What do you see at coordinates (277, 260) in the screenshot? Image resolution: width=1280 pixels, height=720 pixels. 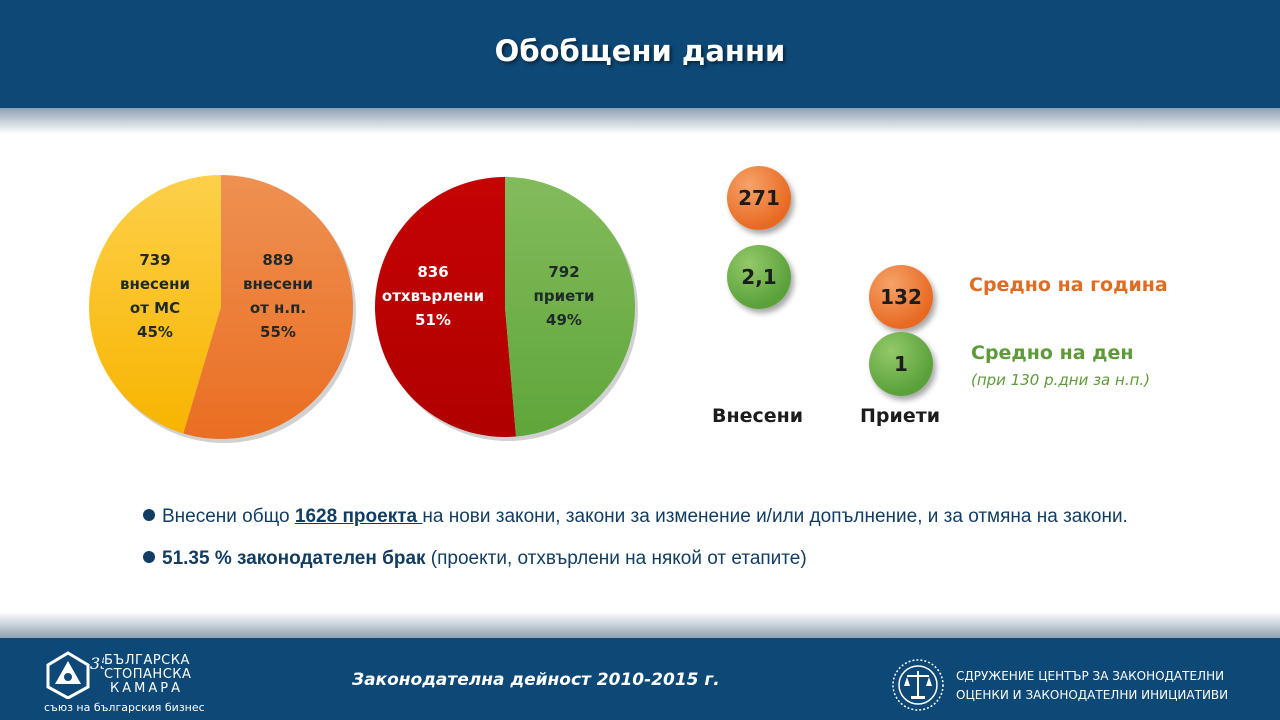 I see `pie-label-np: 889` at bounding box center [277, 260].